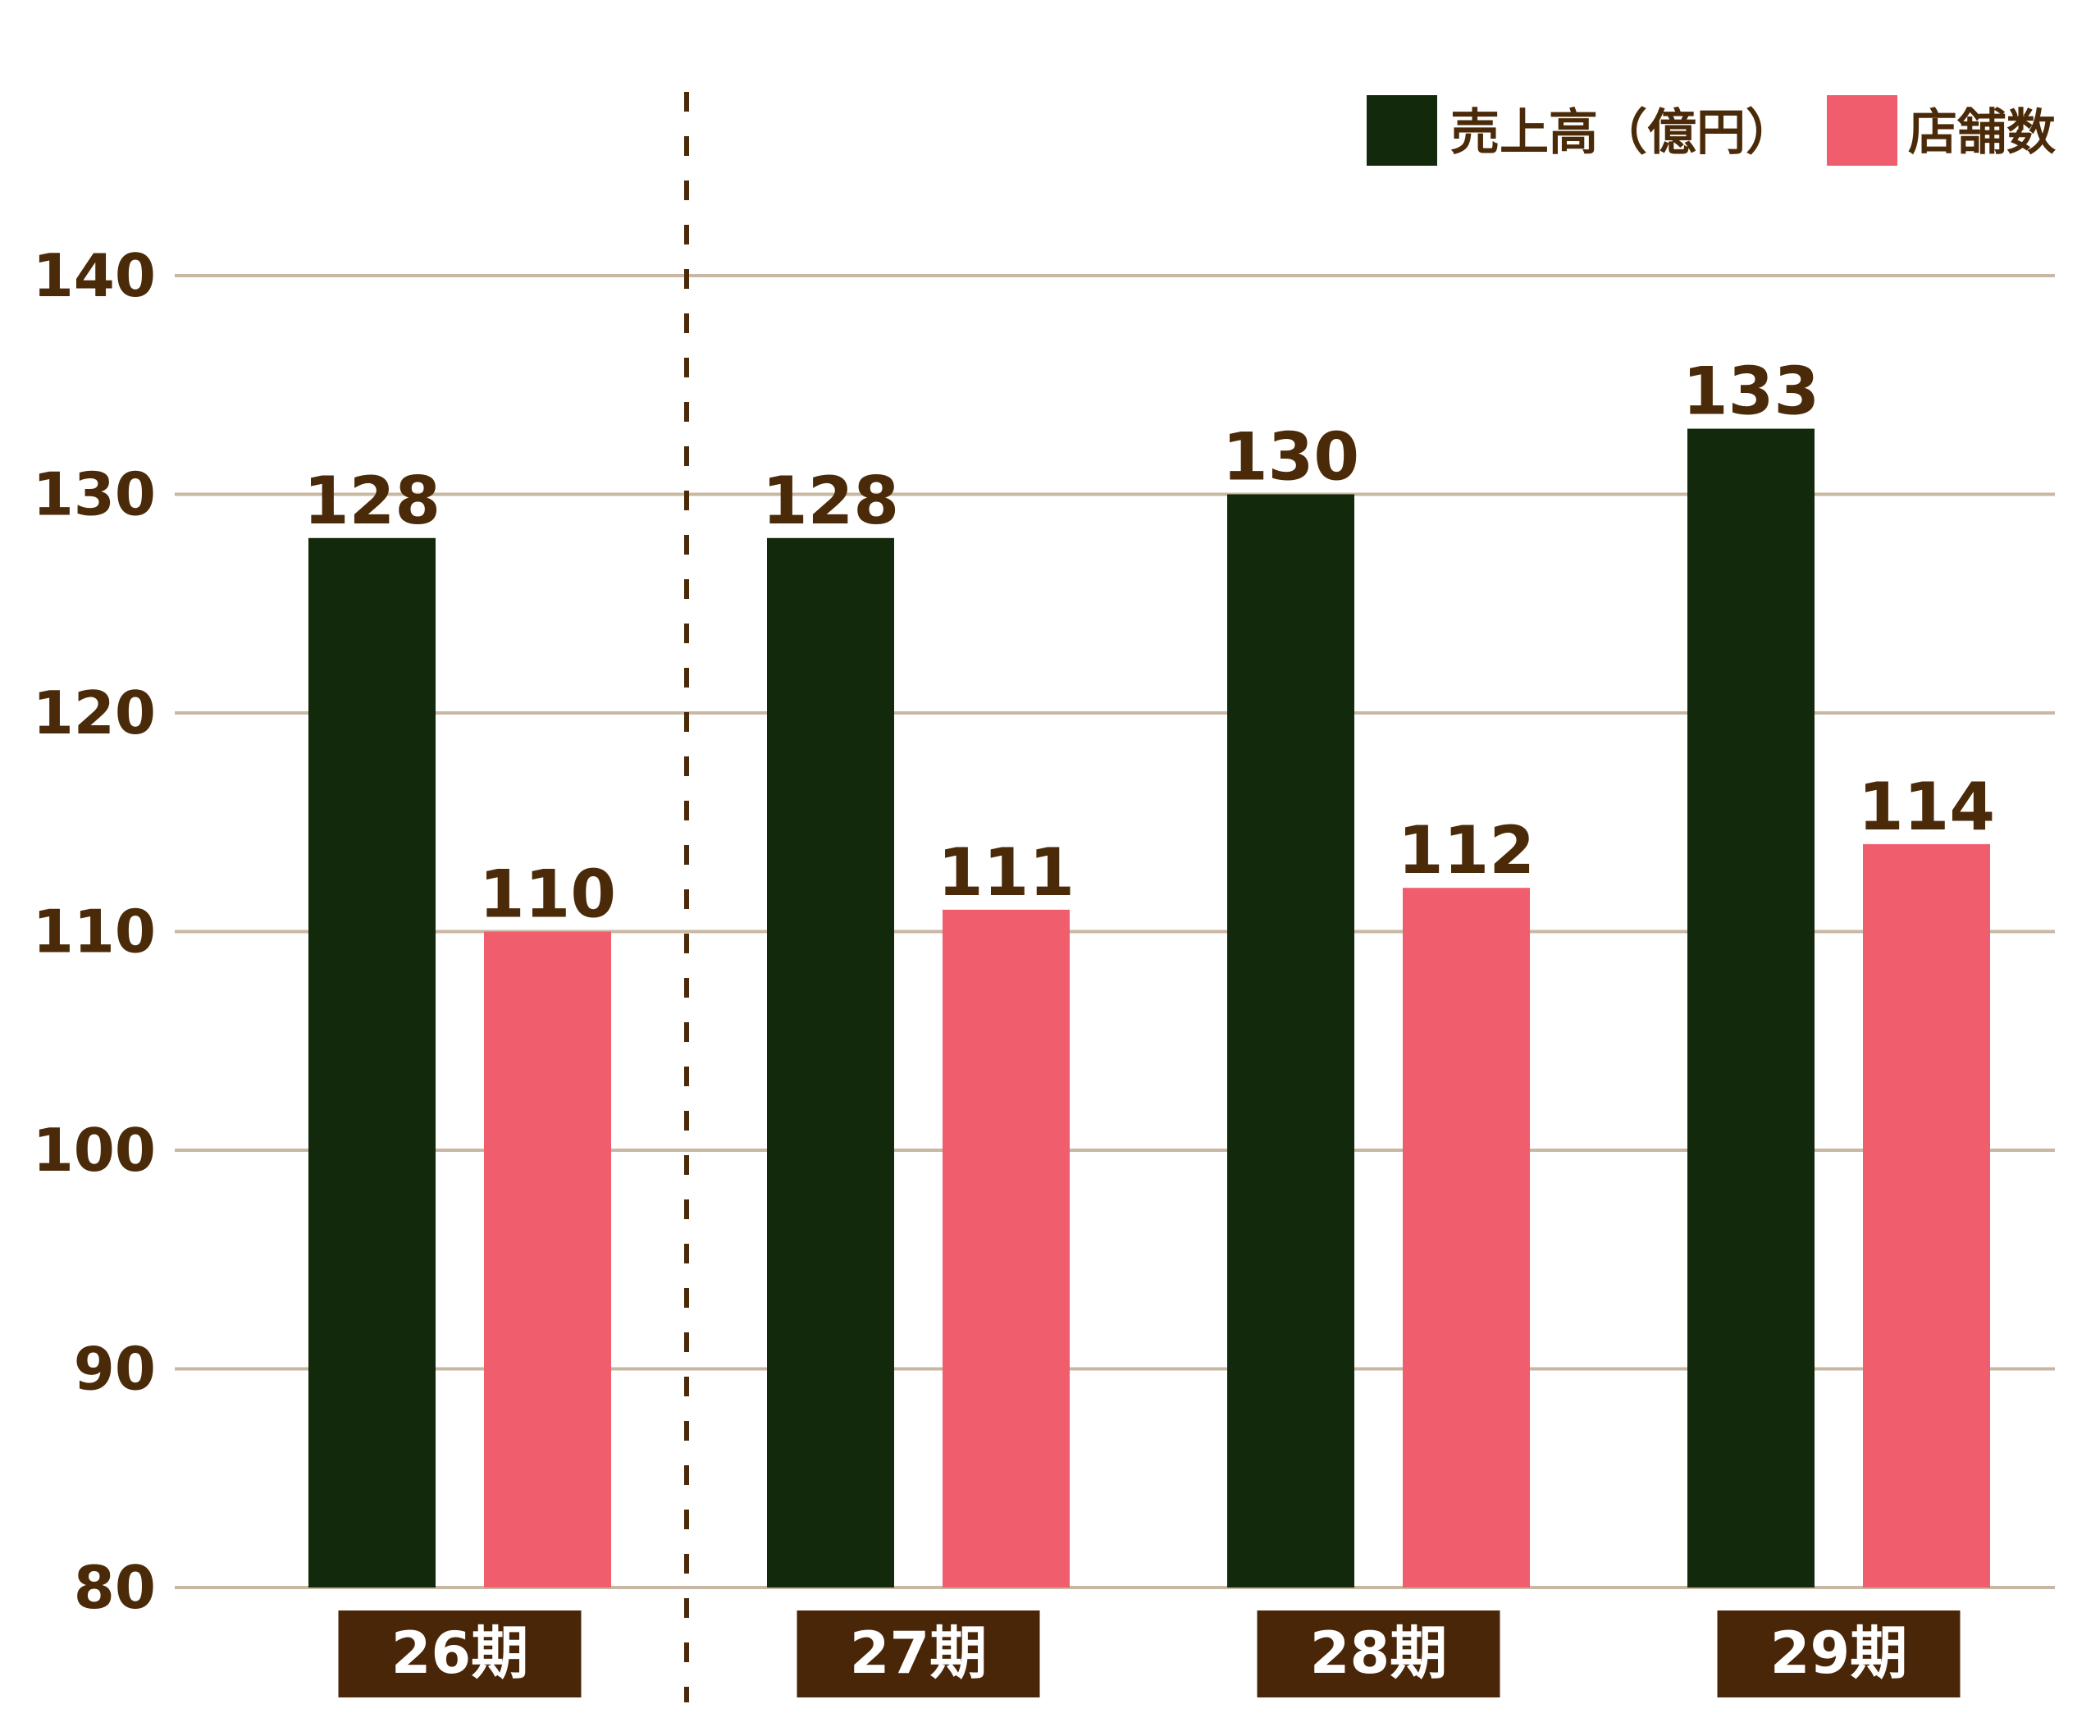  Describe the element at coordinates (1982, 133) in the screenshot. I see `legend-label: 店舗数` at that location.